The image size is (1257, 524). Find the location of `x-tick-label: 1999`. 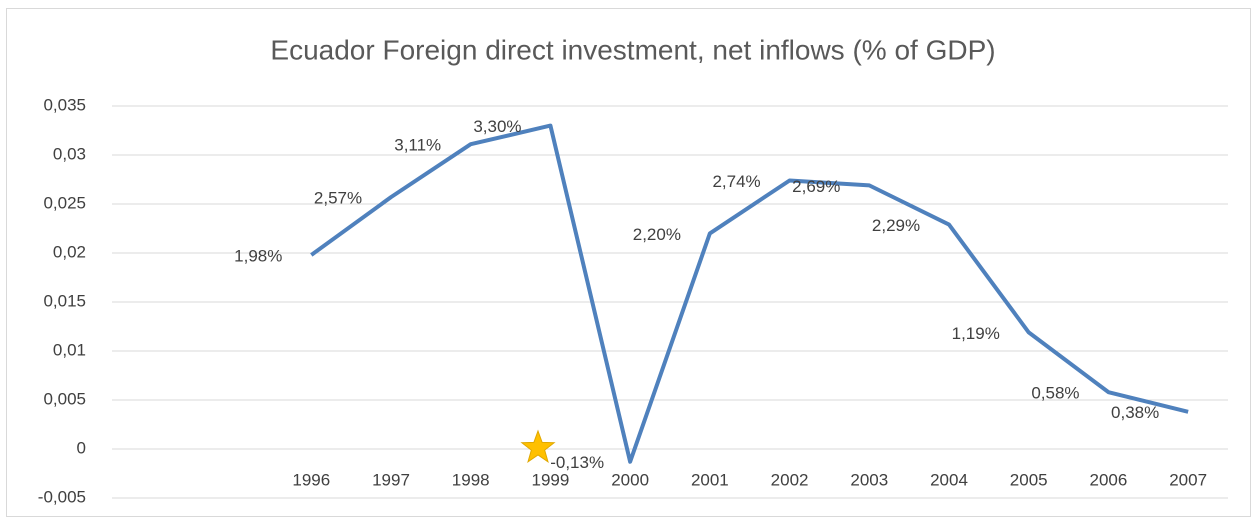

x-tick-label: 1999 is located at coordinates (551, 479).